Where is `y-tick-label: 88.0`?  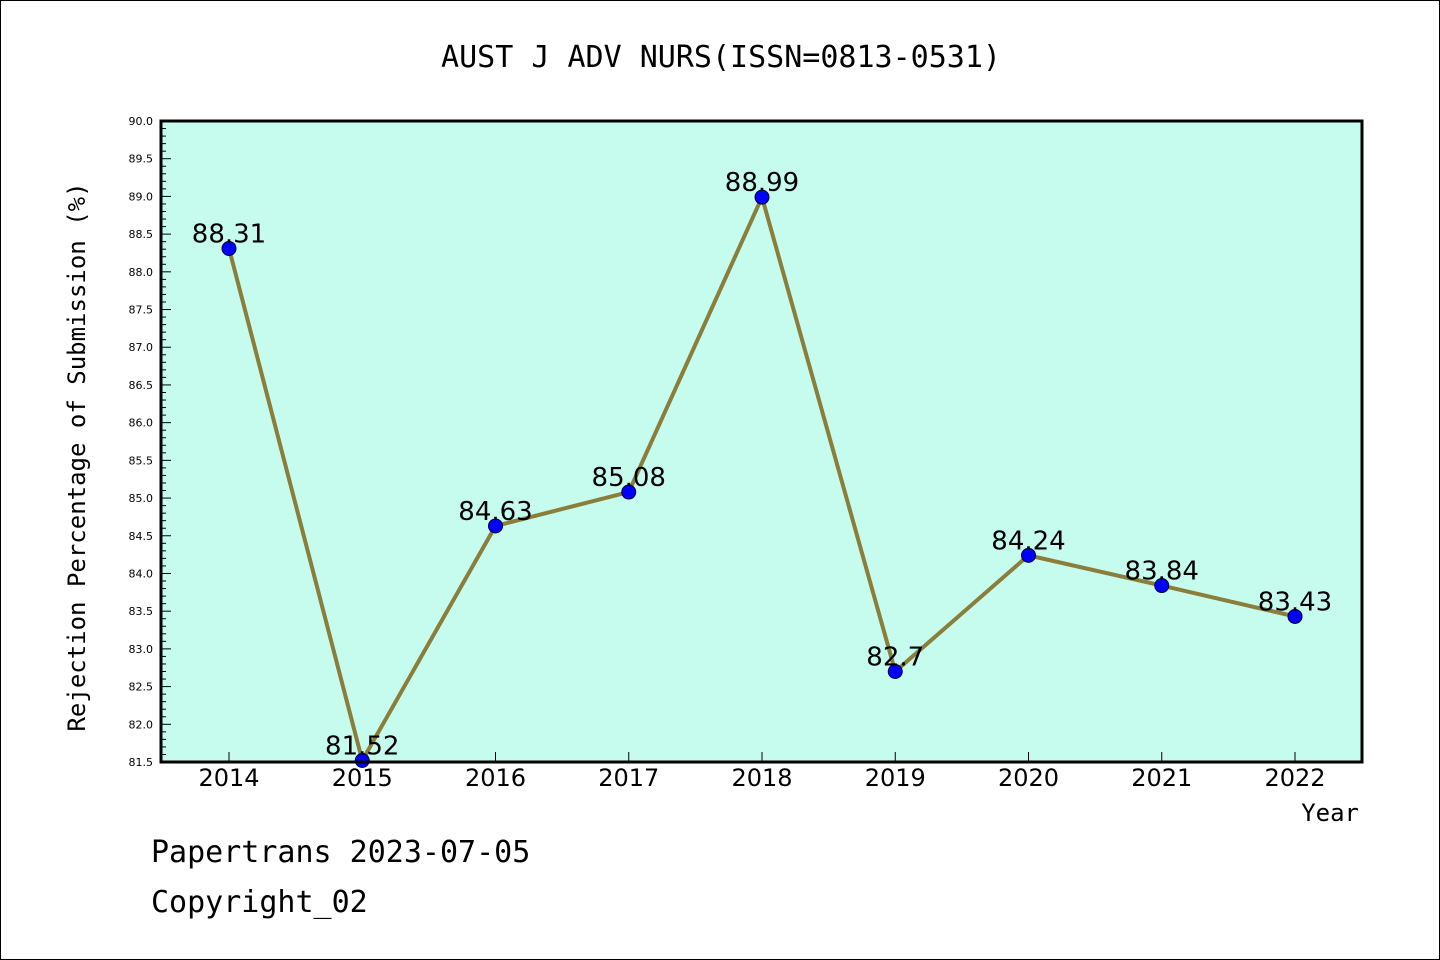 y-tick-label: 88.0 is located at coordinates (141, 272).